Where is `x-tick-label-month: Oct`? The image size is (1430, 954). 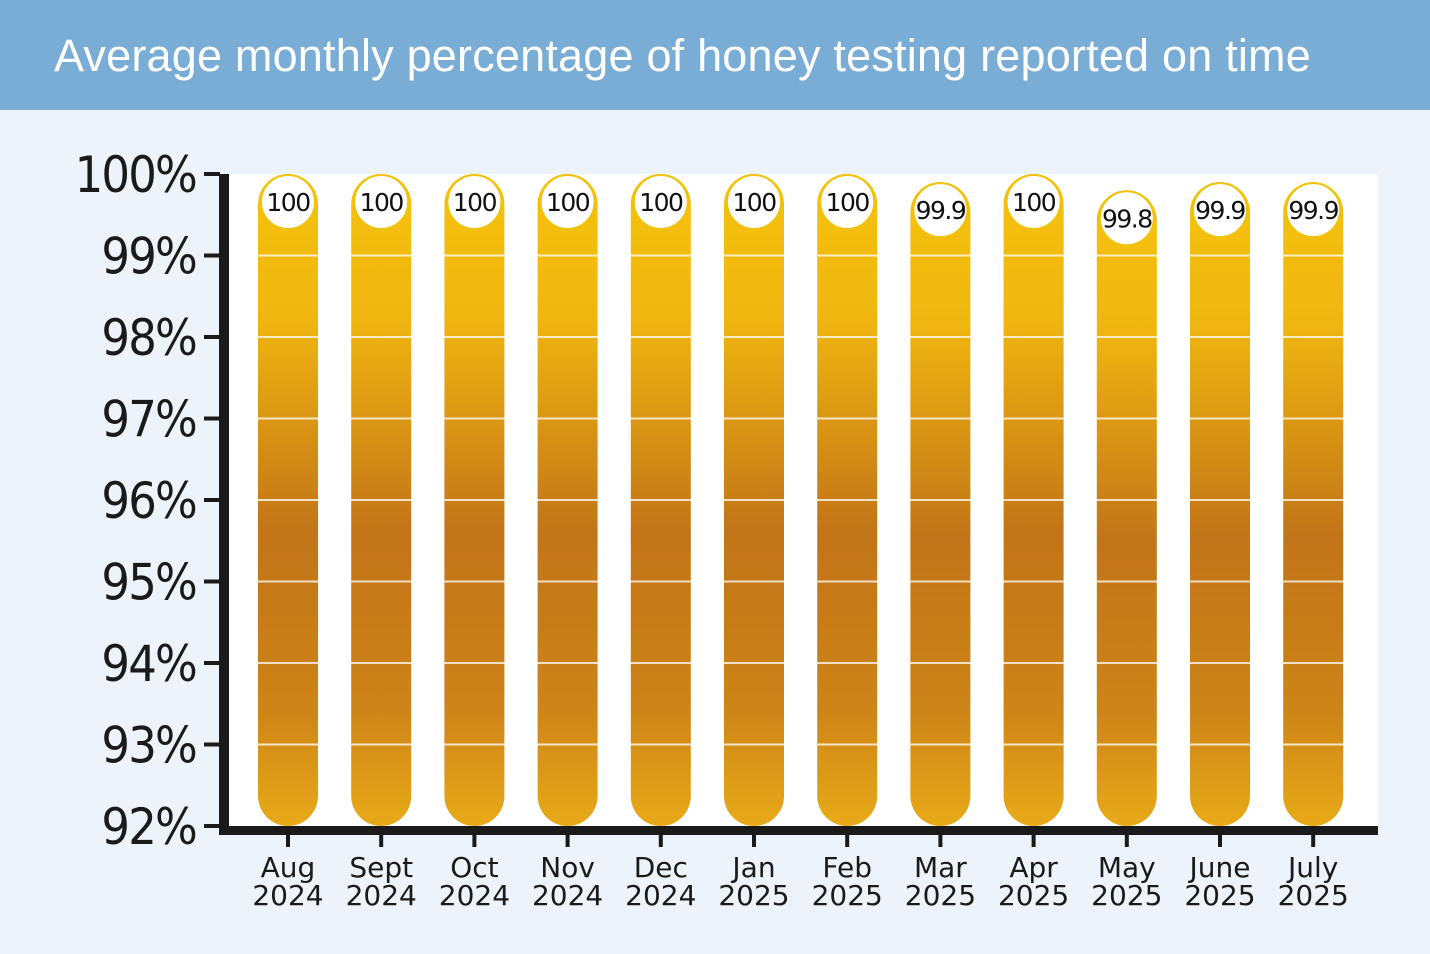 x-tick-label-month: Oct is located at coordinates (474, 867).